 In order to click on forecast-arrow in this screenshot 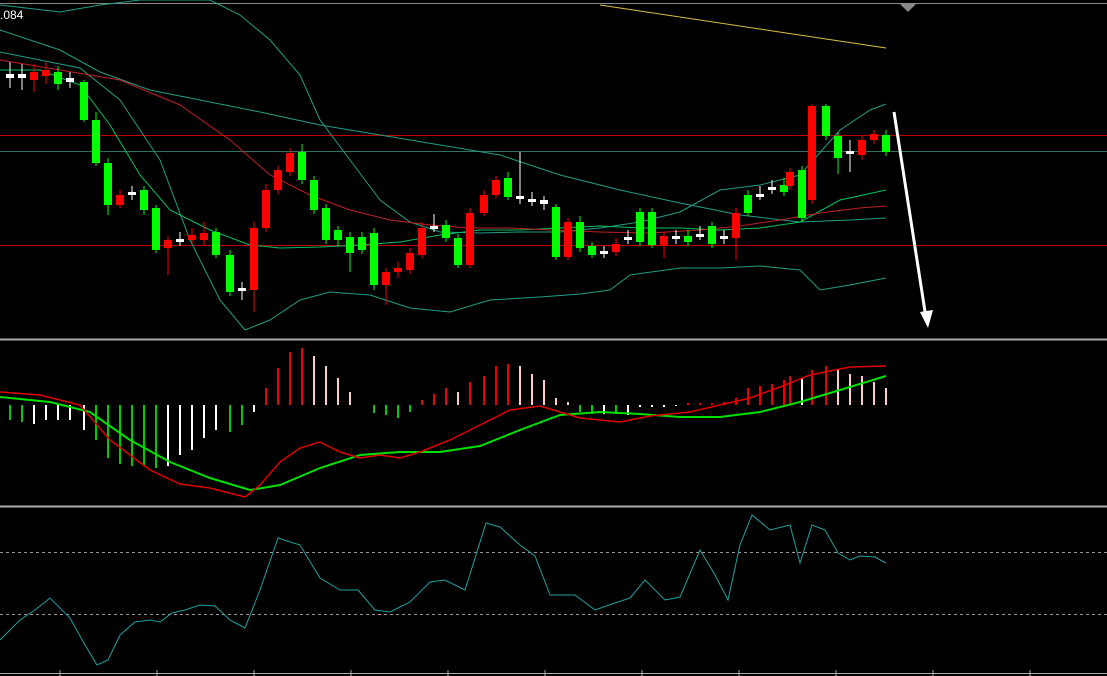, I will do `click(910, 215)`.